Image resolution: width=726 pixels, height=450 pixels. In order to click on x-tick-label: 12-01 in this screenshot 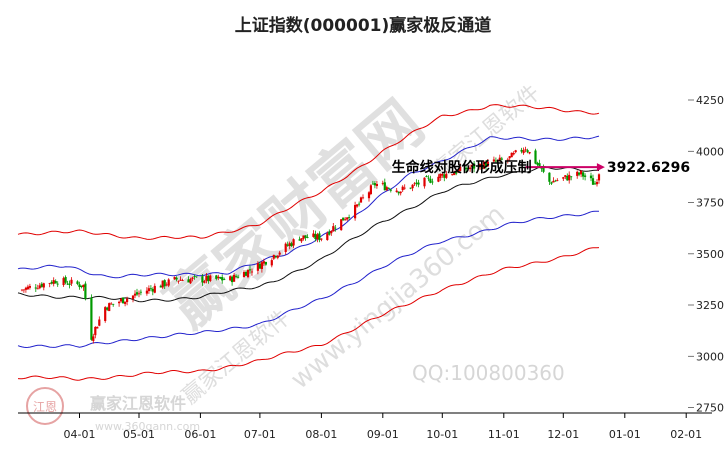, I will do `click(563, 434)`.